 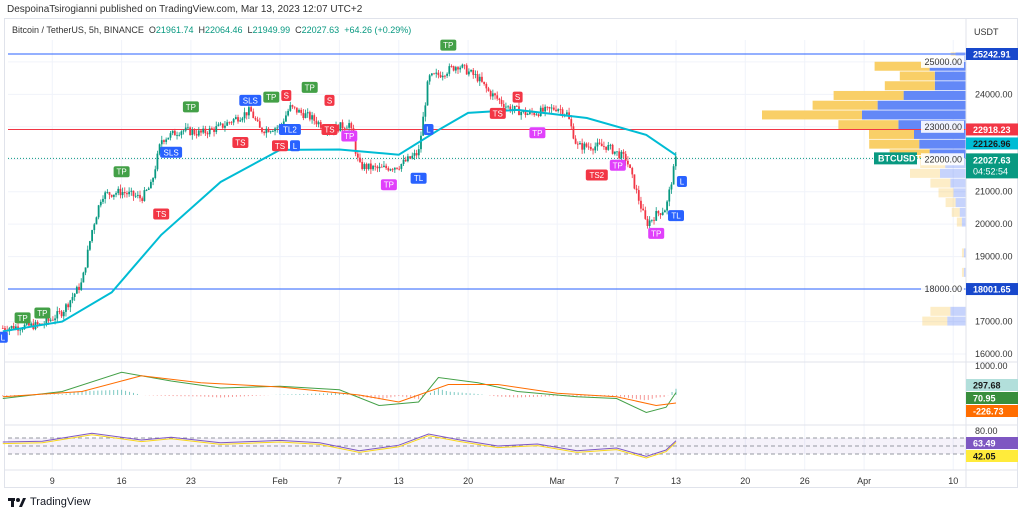 I want to click on price-tick: 23000.00, so click(x=943, y=127).